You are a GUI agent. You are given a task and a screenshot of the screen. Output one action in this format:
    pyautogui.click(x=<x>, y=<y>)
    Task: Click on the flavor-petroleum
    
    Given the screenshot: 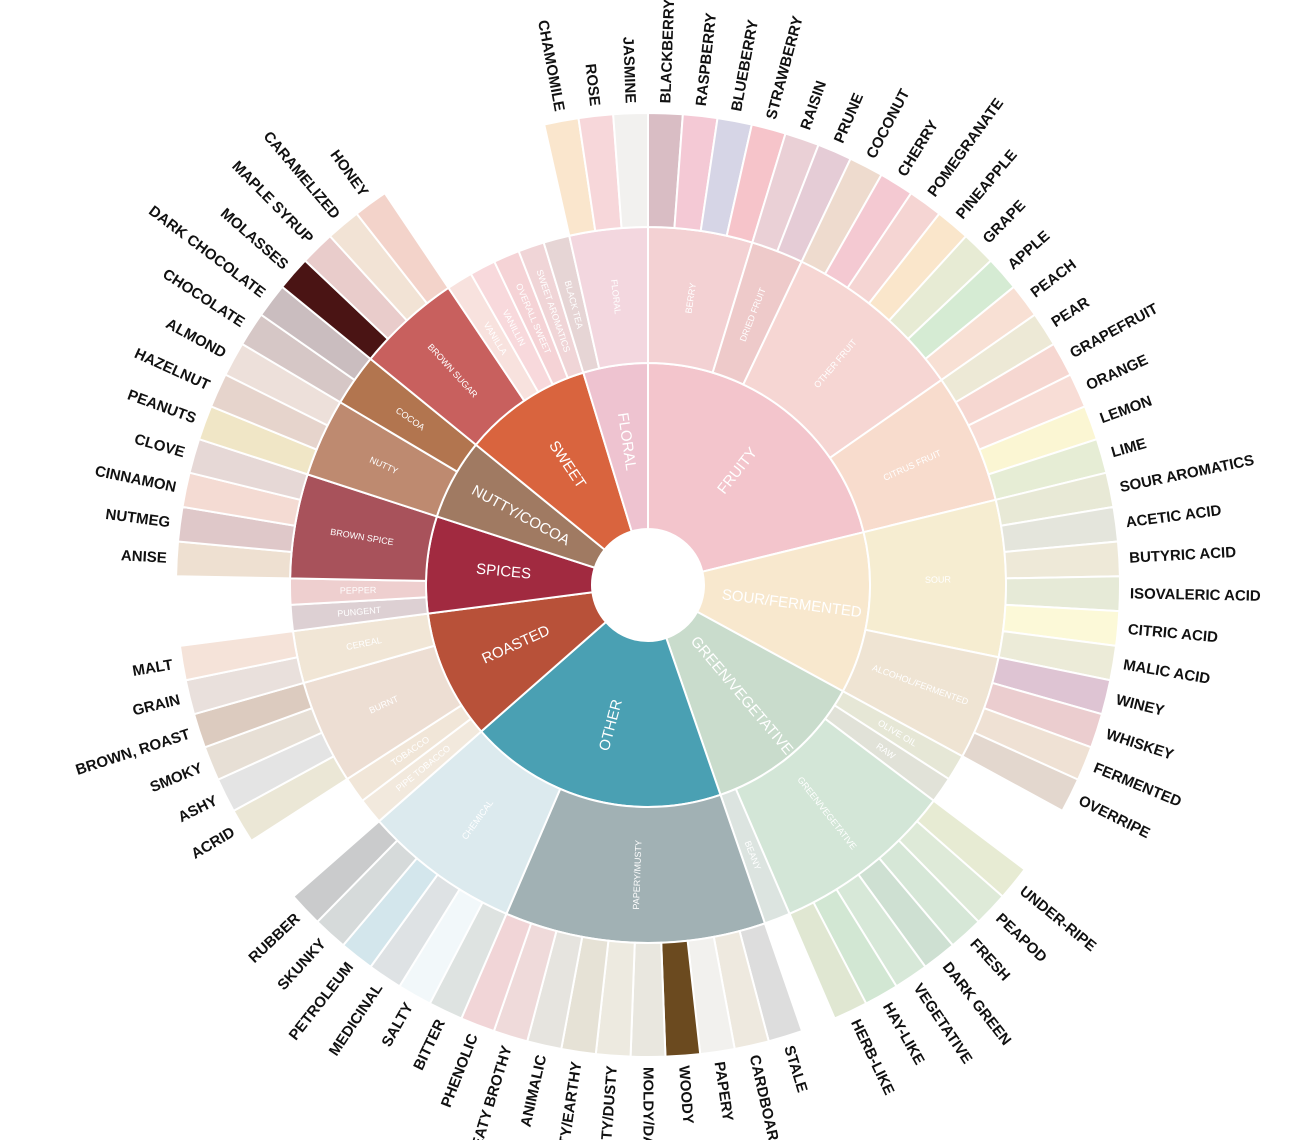 What is the action you would take?
    pyautogui.click(x=390, y=912)
    